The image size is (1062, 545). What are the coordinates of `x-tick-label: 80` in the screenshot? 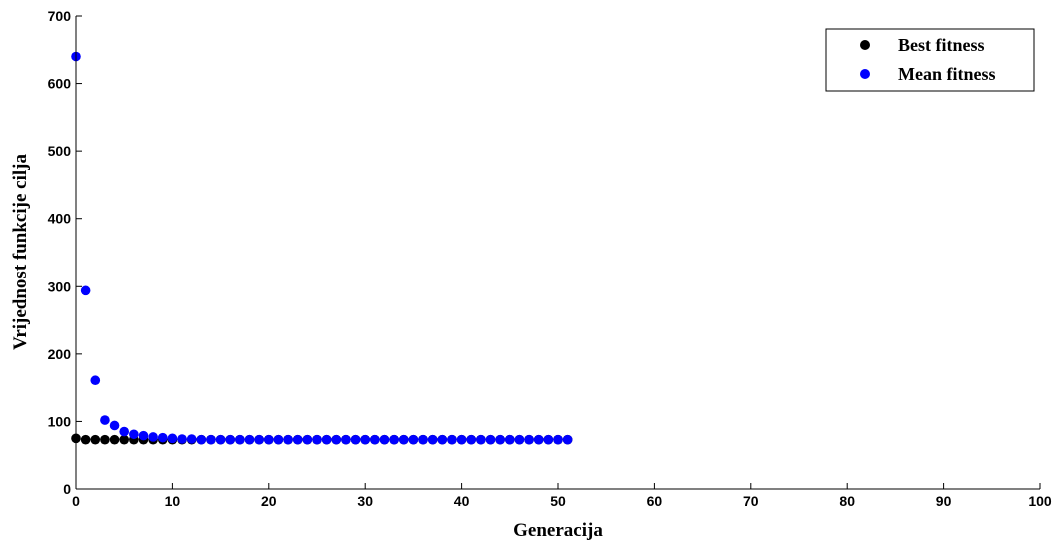 It's located at (847, 501).